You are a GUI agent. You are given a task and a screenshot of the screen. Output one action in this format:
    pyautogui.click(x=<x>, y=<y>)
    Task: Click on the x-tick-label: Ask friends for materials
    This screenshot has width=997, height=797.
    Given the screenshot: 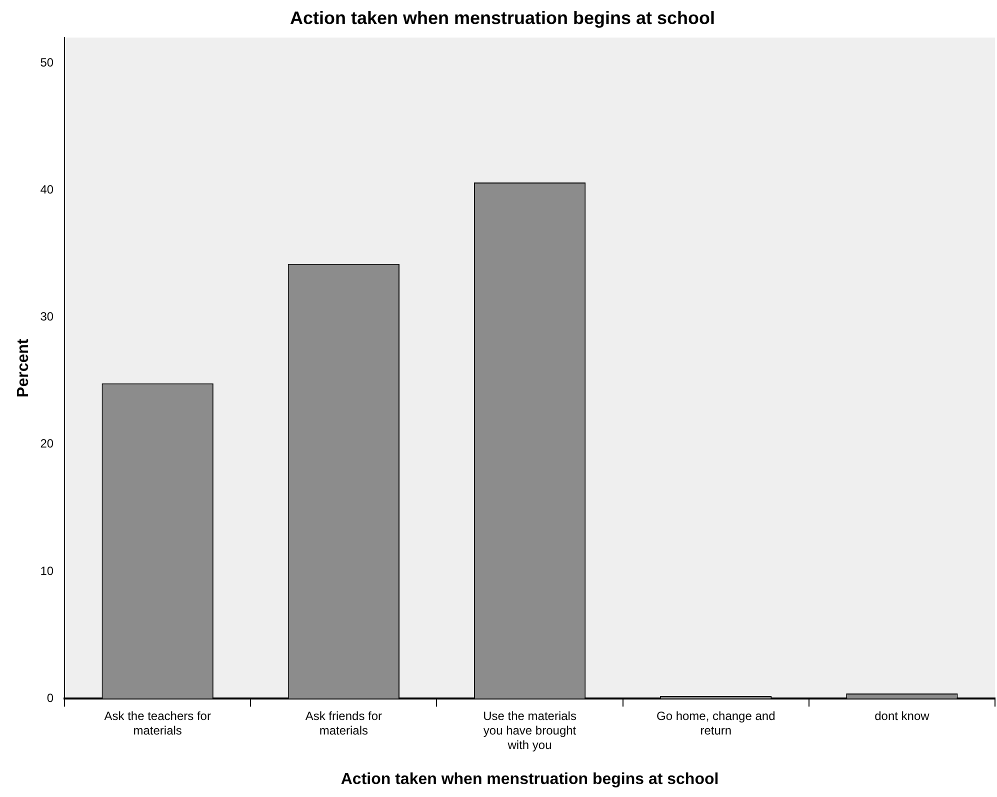 What is the action you would take?
    pyautogui.click(x=343, y=723)
    